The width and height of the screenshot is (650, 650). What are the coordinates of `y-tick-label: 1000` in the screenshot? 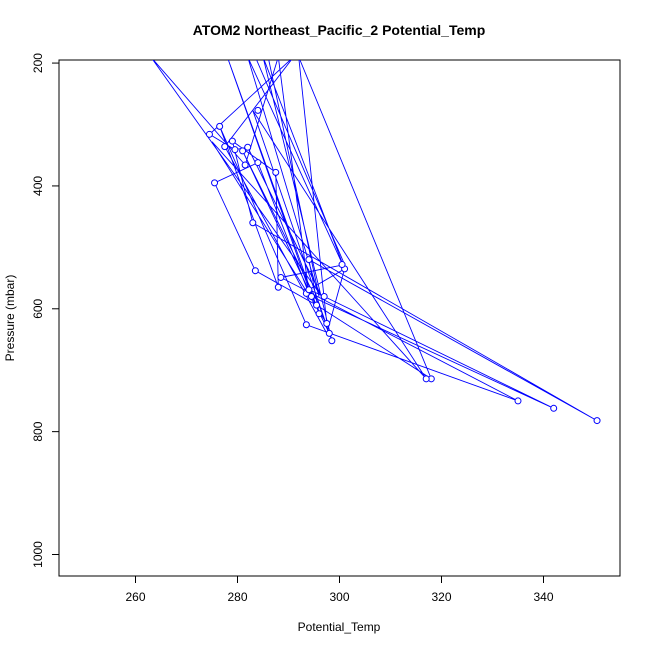 It's located at (38, 554).